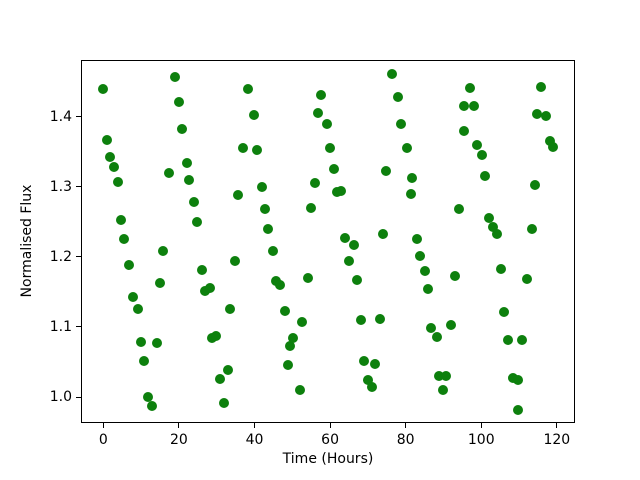 Image resolution: width=640 pixels, height=480 pixels. Describe the element at coordinates (60, 116) in the screenshot. I see `y-tick-label: 1.4` at that location.